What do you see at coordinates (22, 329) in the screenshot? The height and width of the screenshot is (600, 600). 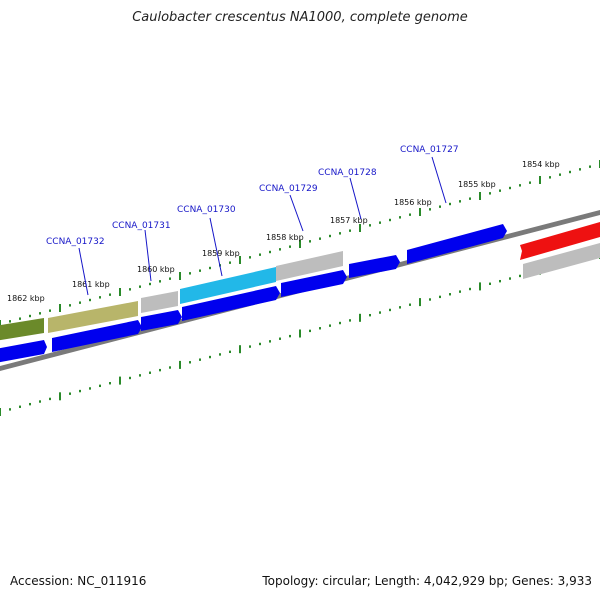 I see `feature-olive-dark` at bounding box center [22, 329].